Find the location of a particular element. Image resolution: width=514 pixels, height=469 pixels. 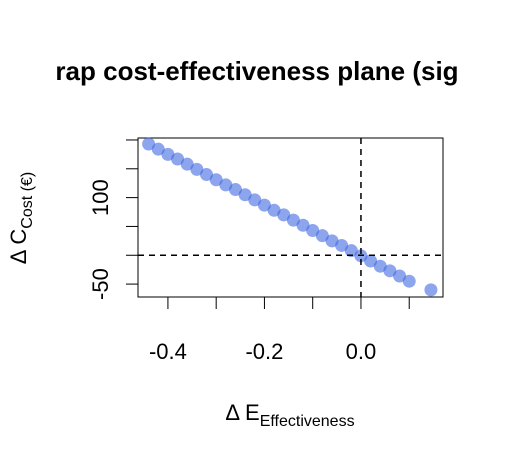

y-label-main: Δ C is located at coordinates (18, 247).